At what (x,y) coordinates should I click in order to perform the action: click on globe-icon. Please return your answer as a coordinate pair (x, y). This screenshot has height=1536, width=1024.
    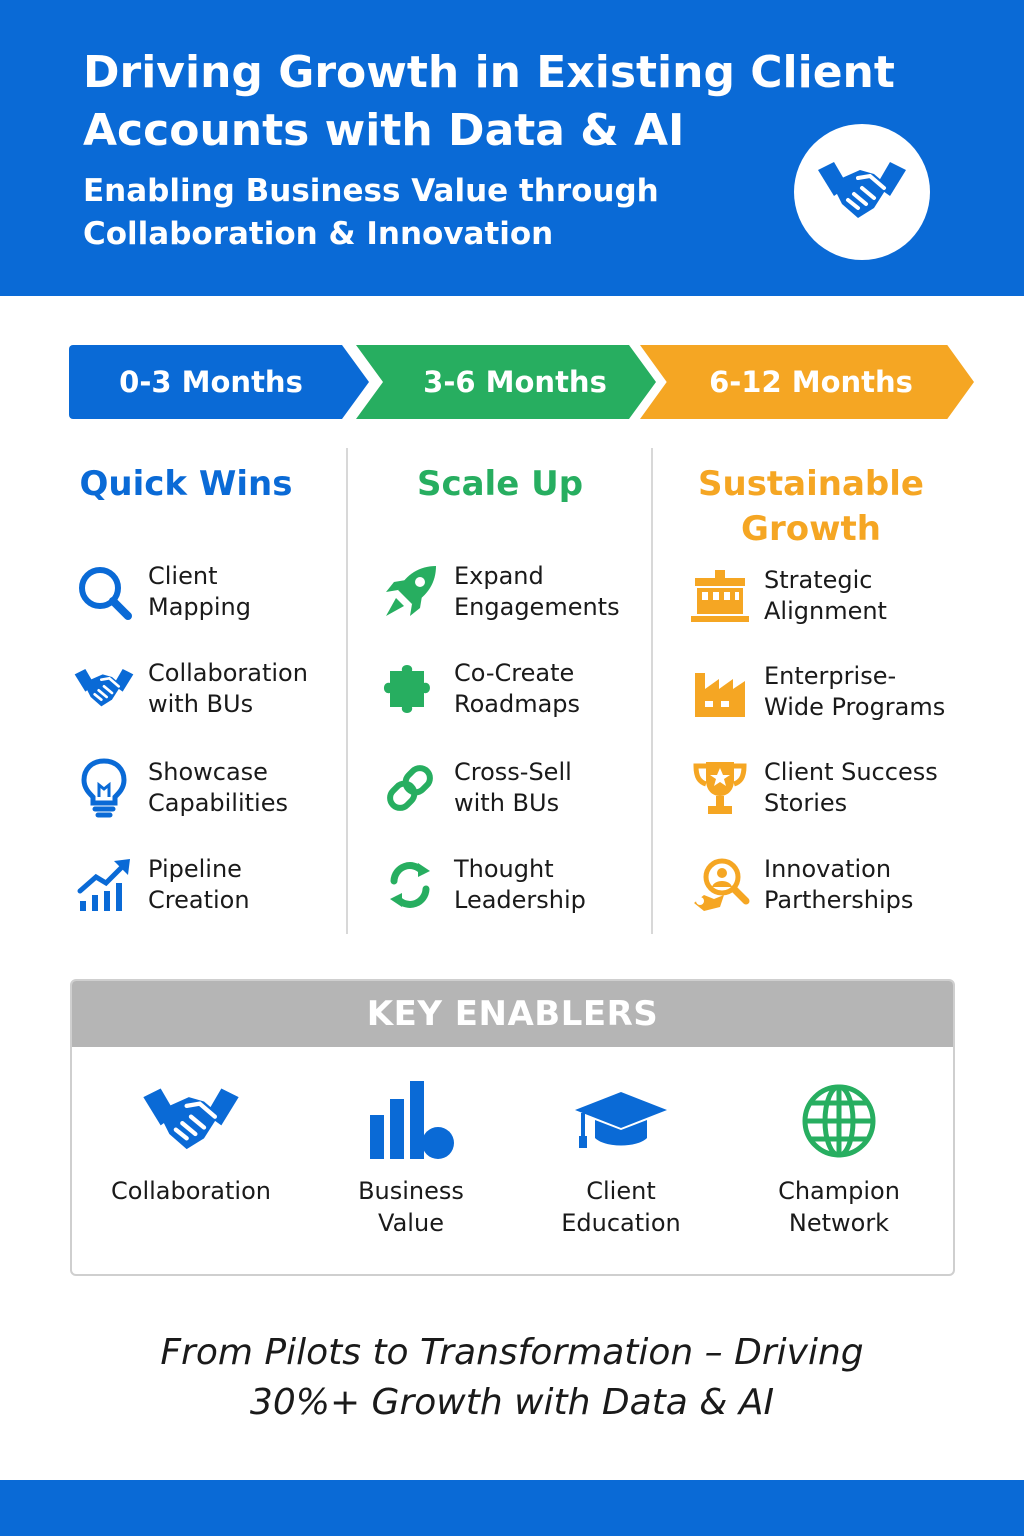
    Looking at the image, I should click on (839, 1121).